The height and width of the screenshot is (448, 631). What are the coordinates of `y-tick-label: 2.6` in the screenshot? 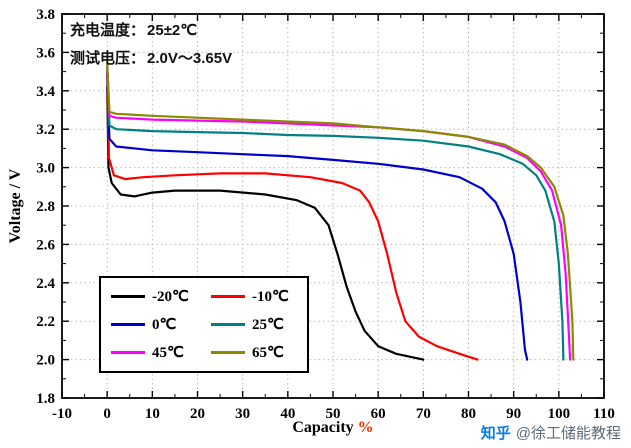 It's located at (45, 245).